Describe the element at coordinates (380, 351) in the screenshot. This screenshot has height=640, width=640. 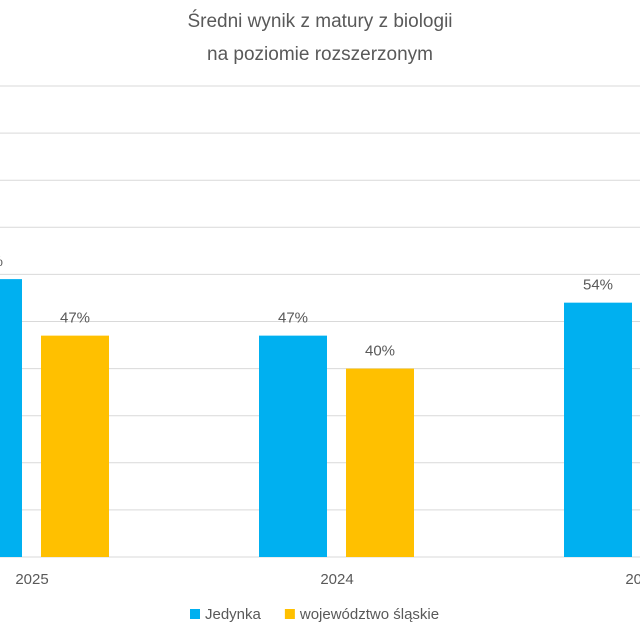
I see `value-label: 40%` at that location.